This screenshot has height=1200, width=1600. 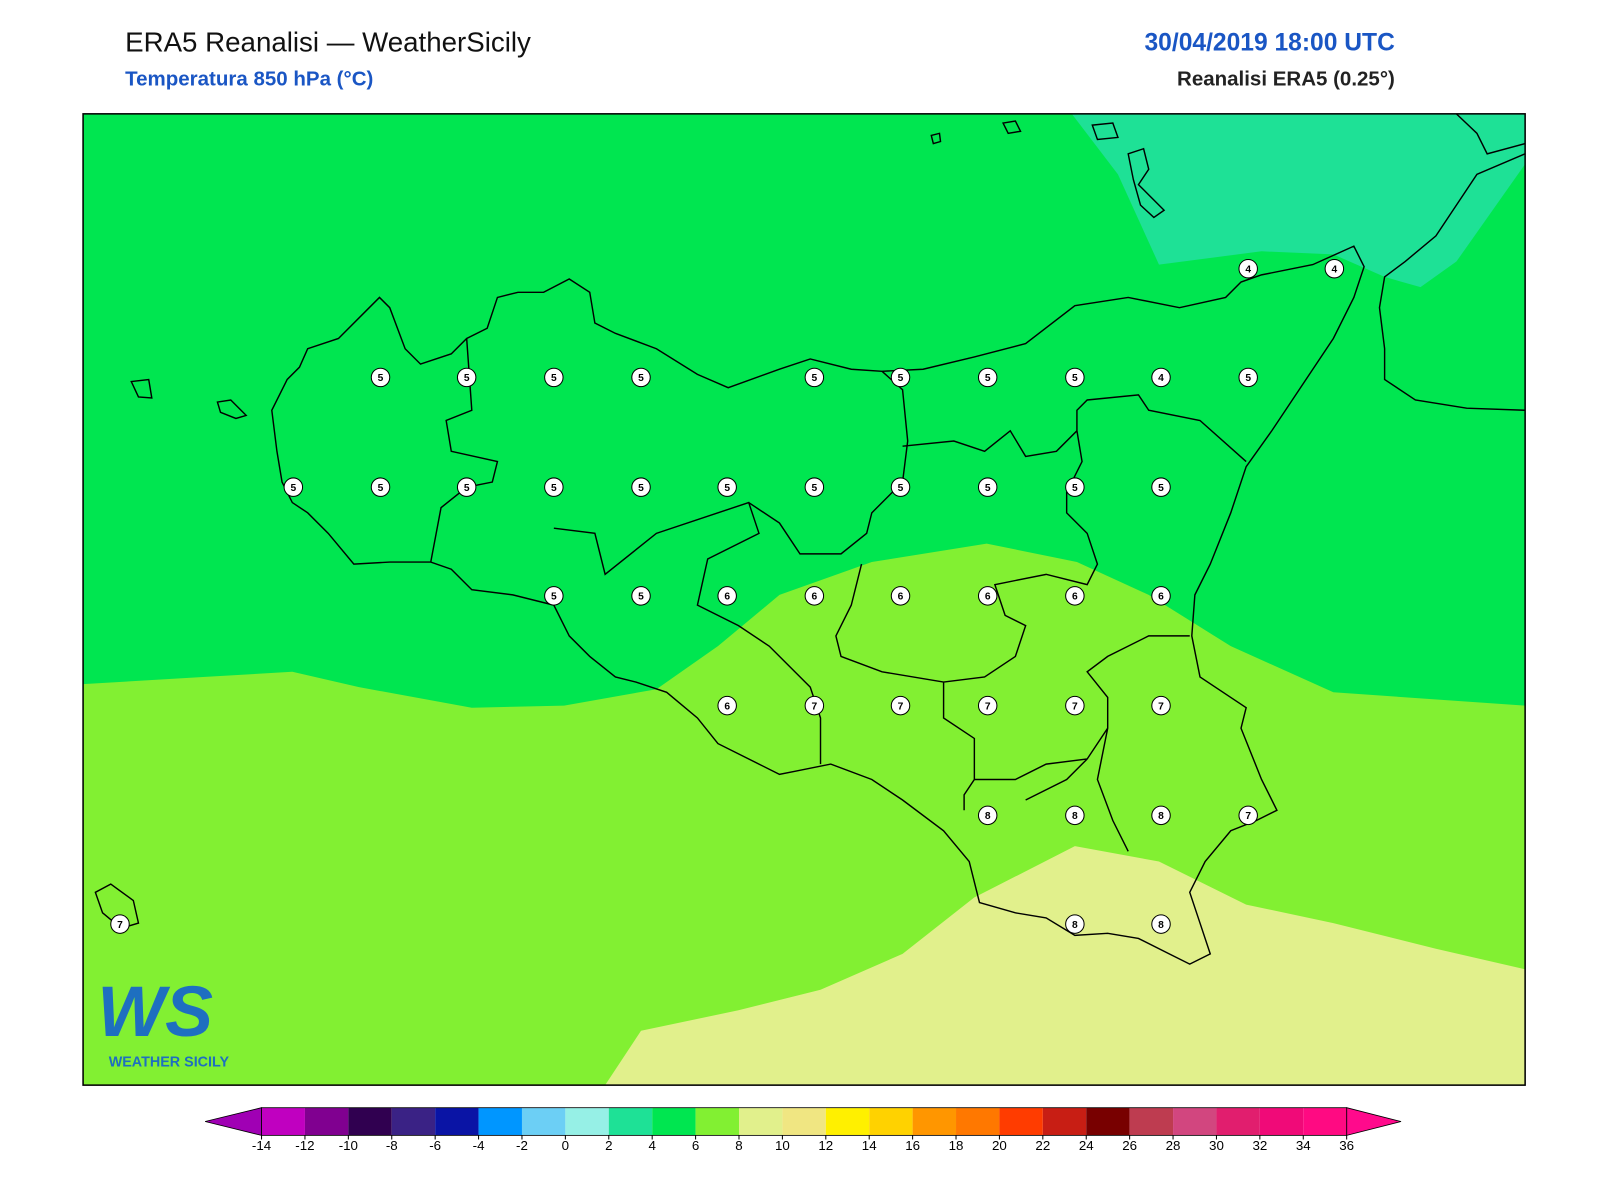 What do you see at coordinates (1452, 262) in the screenshot?
I see `calabria-coast` at bounding box center [1452, 262].